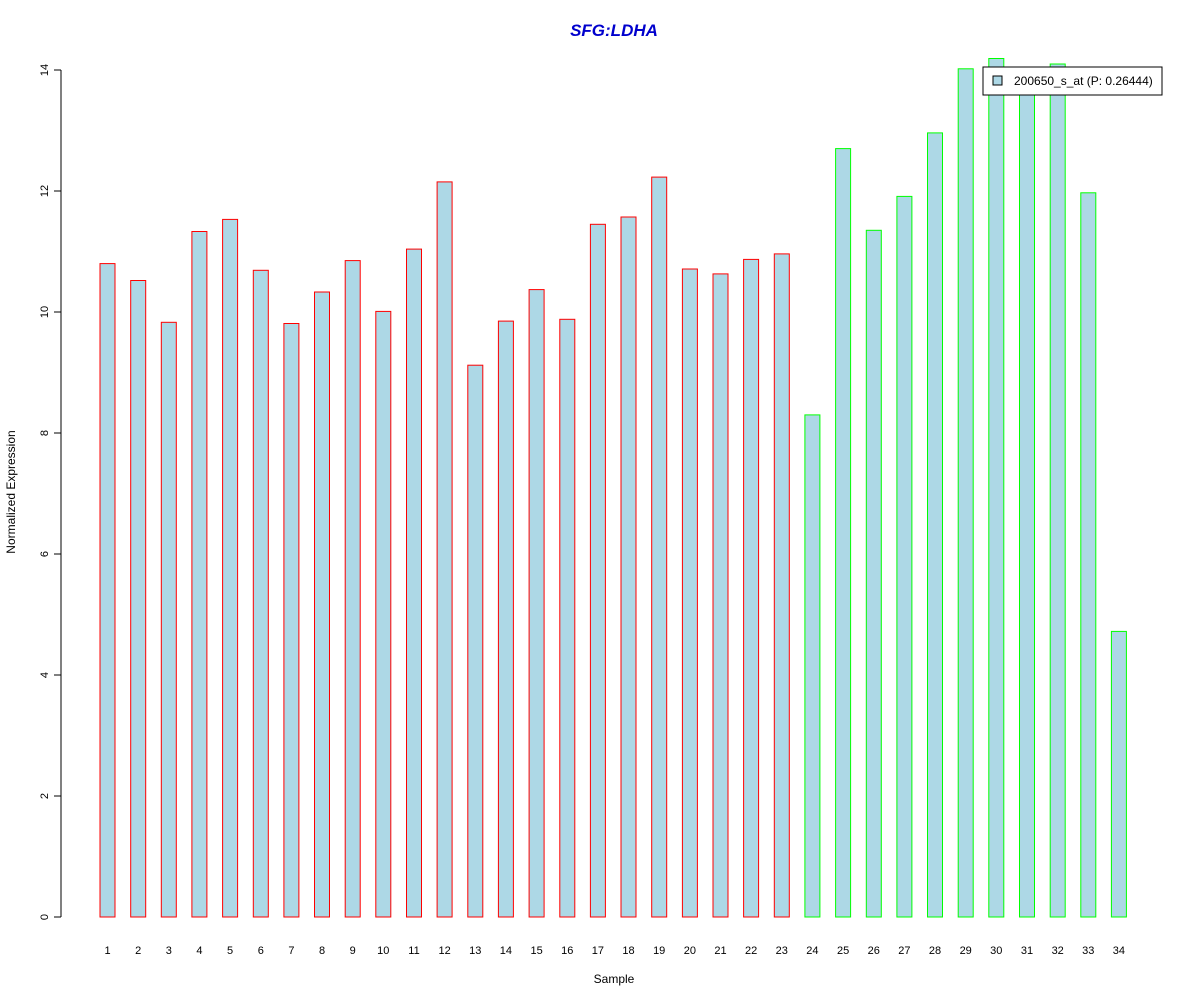 Image resolution: width=1200 pixels, height=1000 pixels. I want to click on y-tick-label: 8, so click(45, 433).